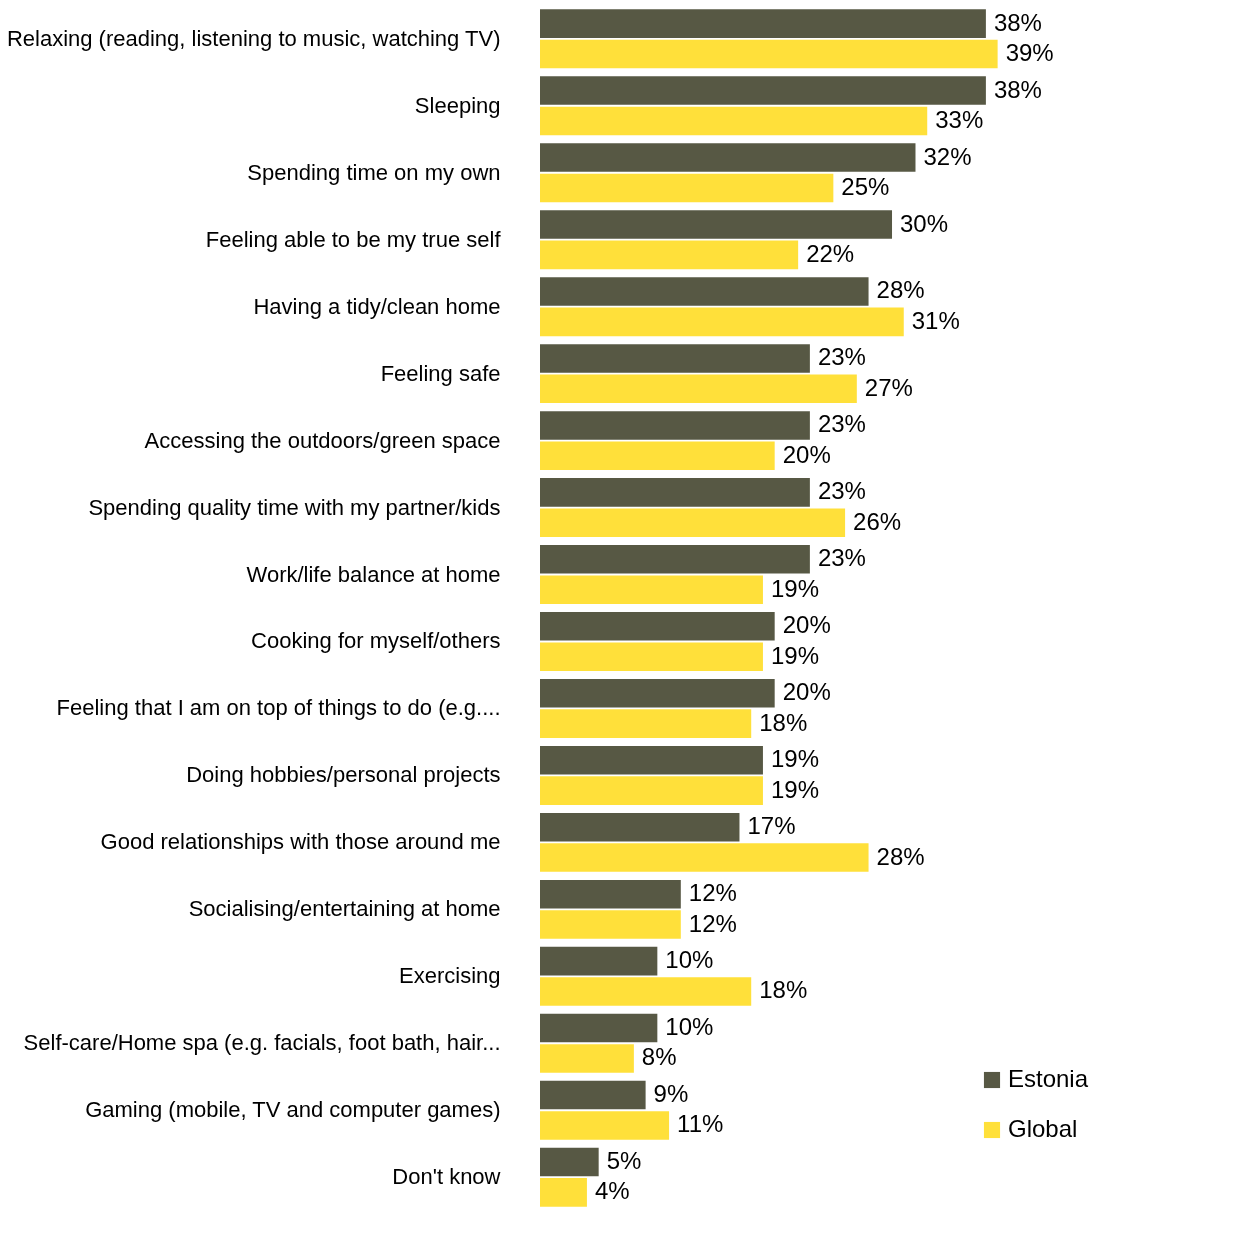 Image resolution: width=1258 pixels, height=1253 pixels. Describe the element at coordinates (935, 320) in the screenshot. I see `data-label: 31%` at that location.